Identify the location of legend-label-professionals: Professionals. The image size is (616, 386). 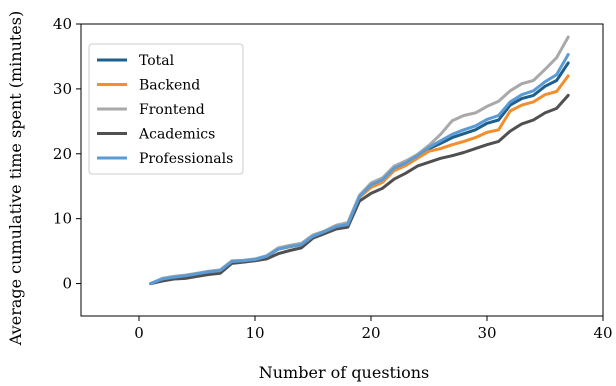
(186, 159).